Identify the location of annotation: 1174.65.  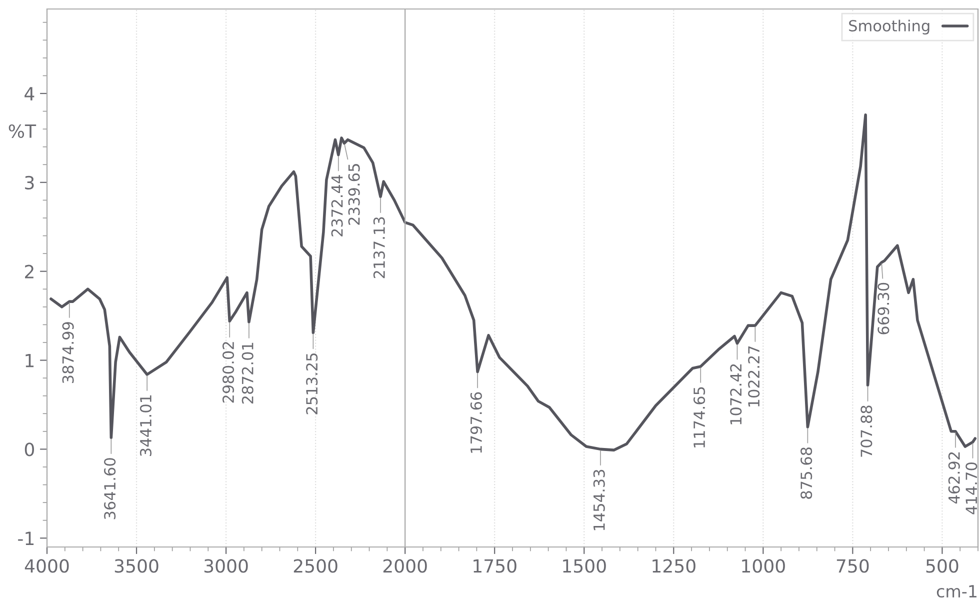
(699, 417).